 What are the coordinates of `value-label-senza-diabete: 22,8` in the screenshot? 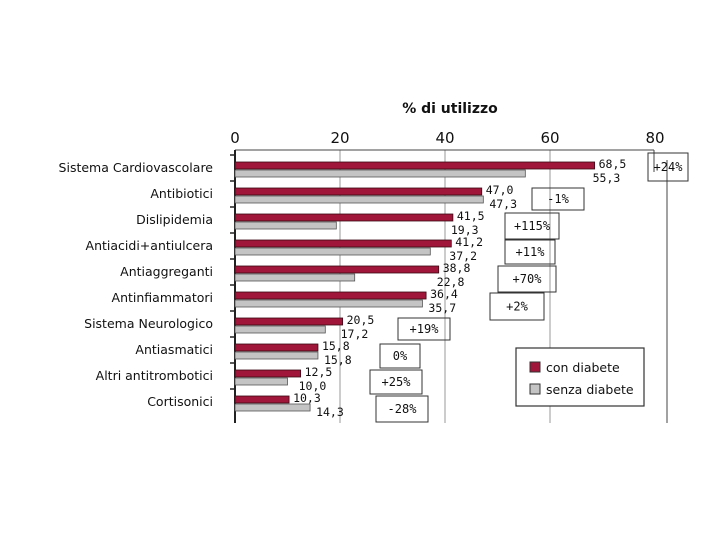 It's located at (451, 282).